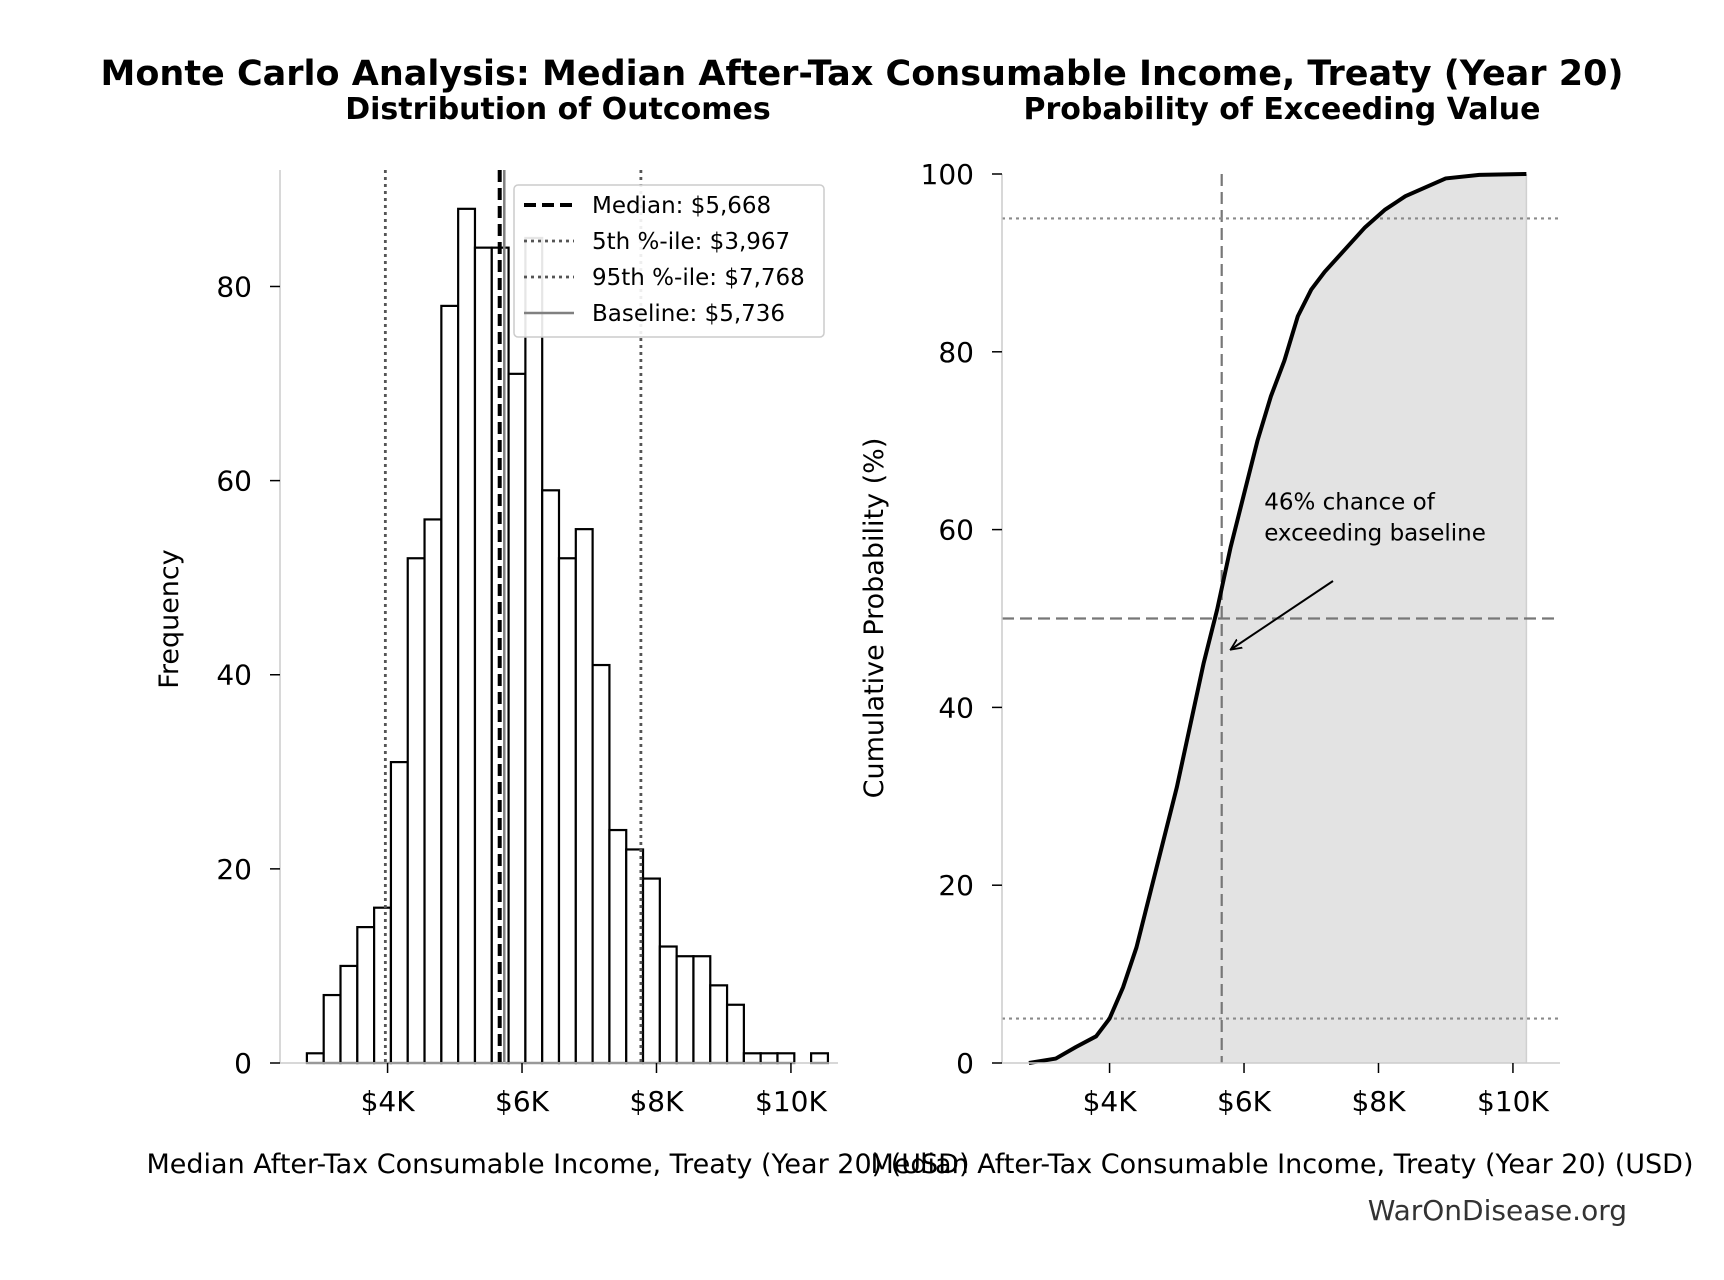  What do you see at coordinates (874, 618) in the screenshot?
I see `cdf-y-axis-label: Cumulative Probability (%)` at bounding box center [874, 618].